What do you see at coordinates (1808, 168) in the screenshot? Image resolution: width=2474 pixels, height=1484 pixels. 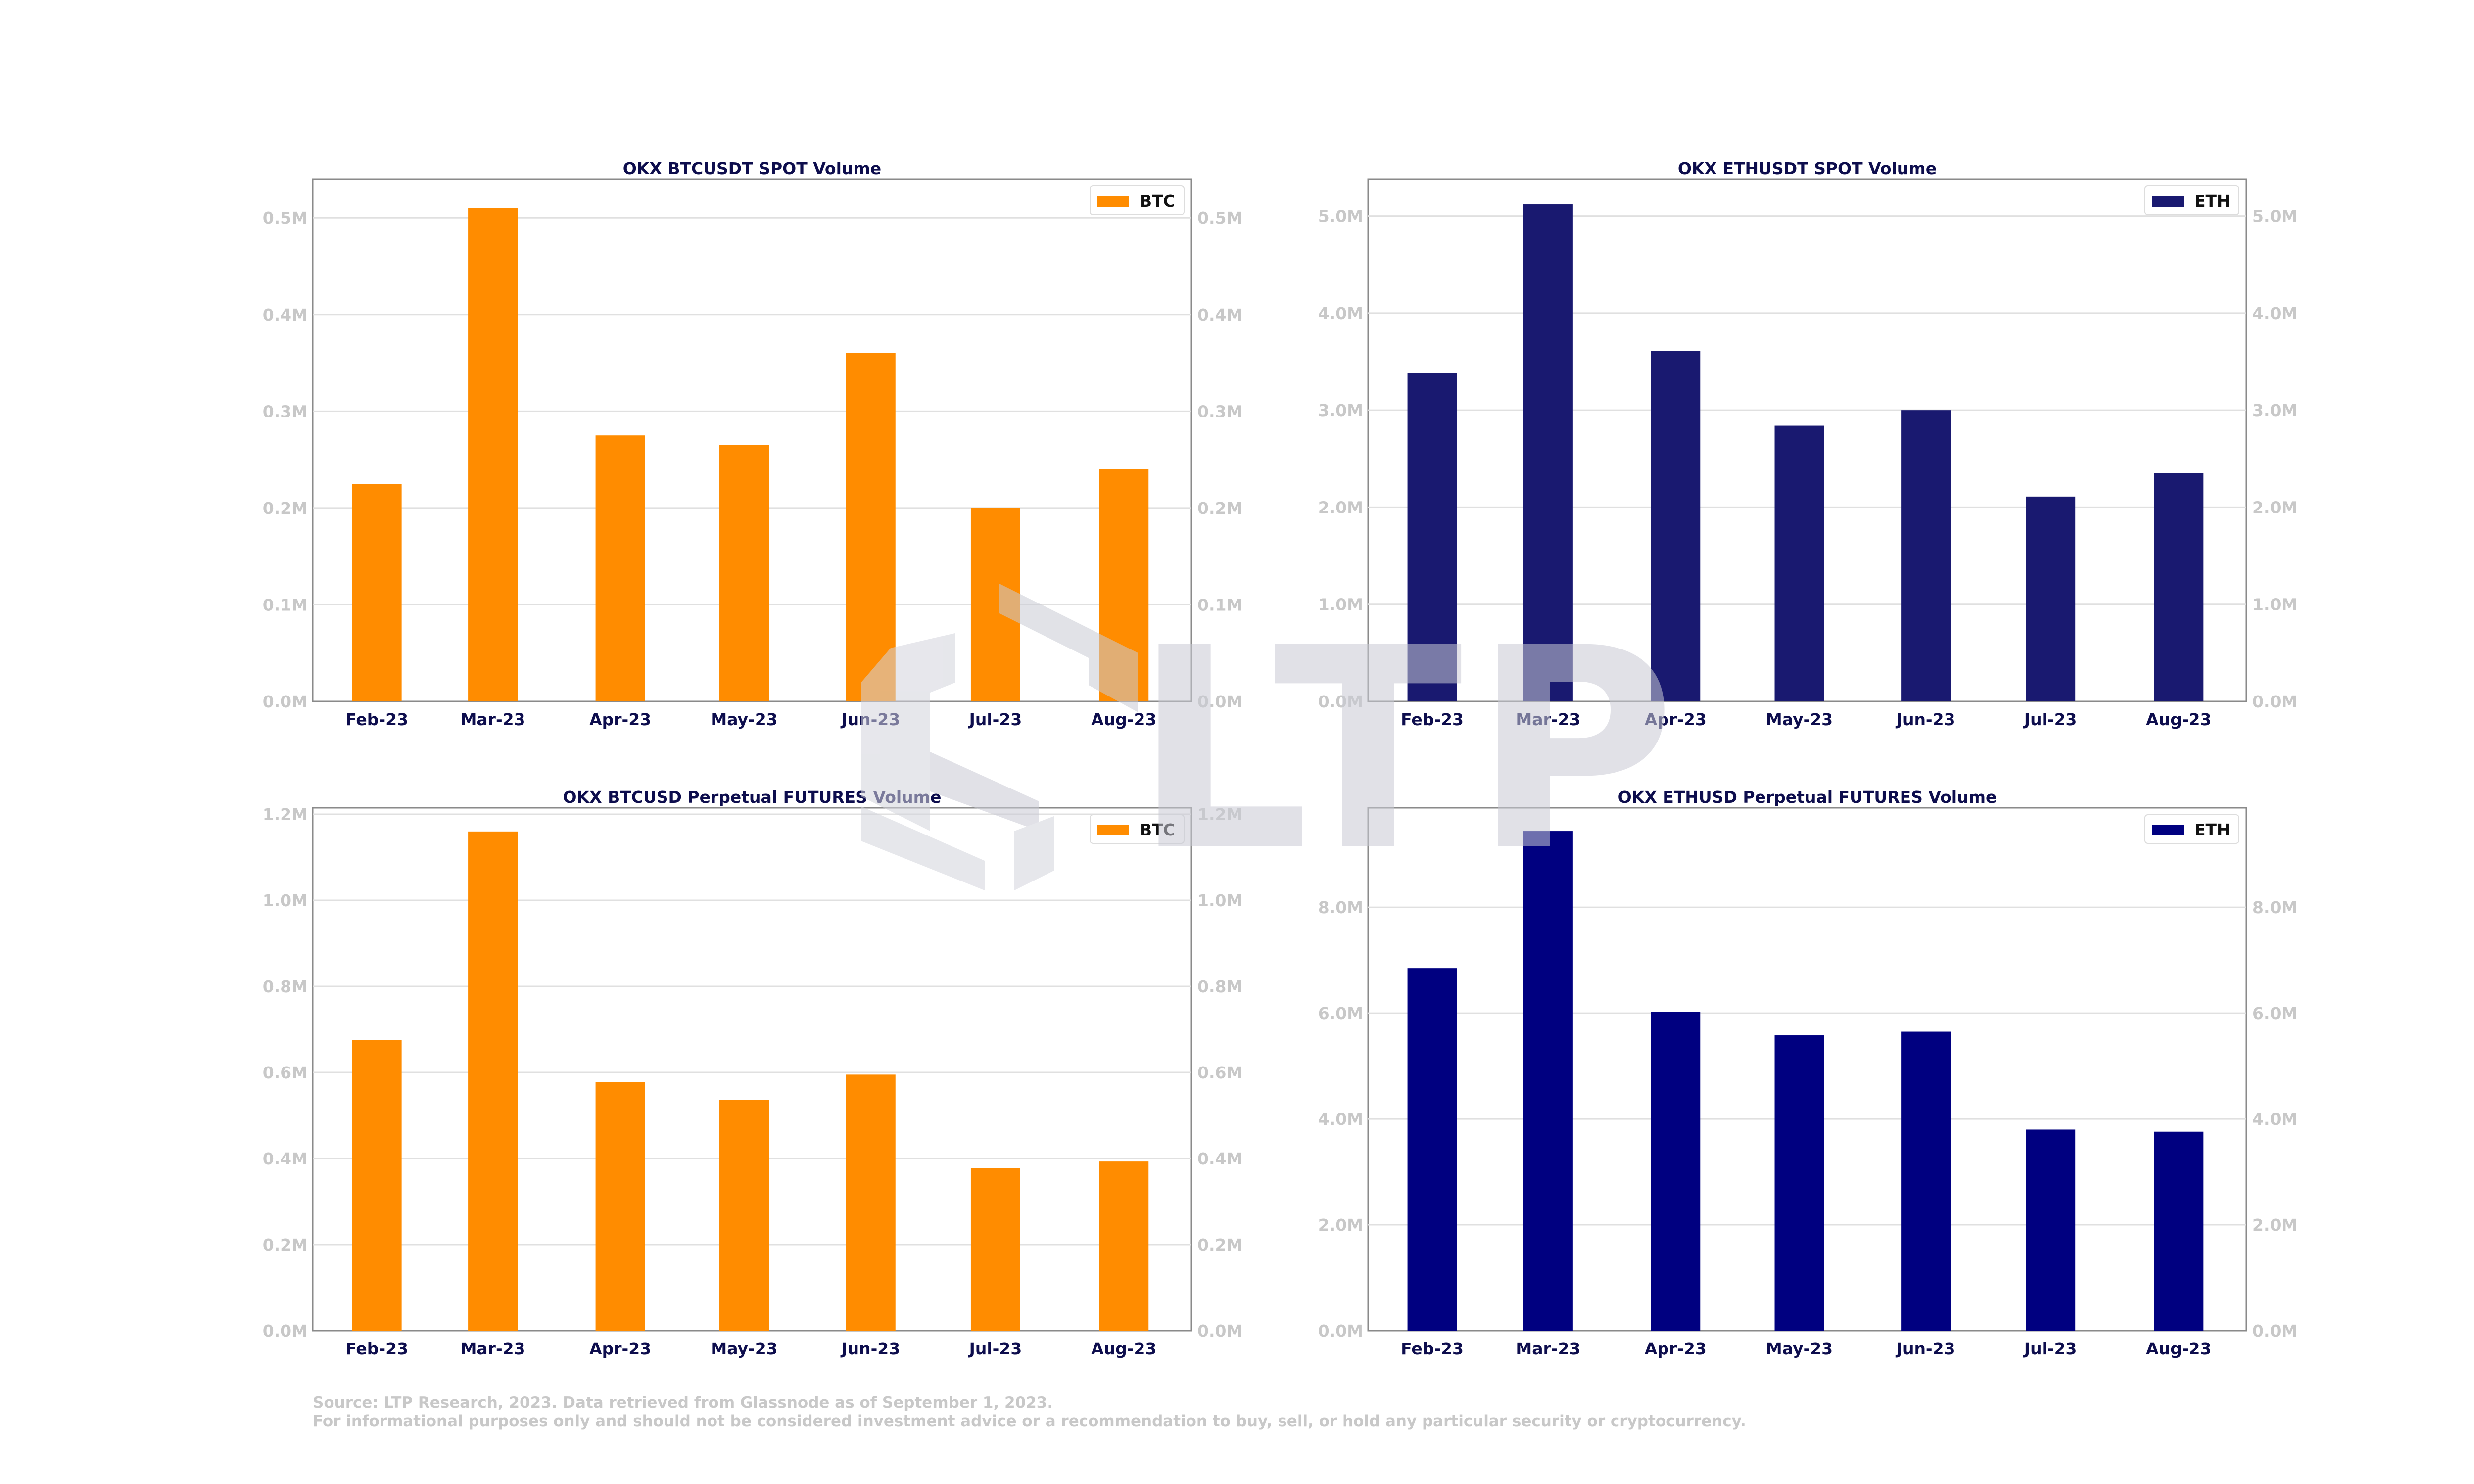 I see `chart-title: OKX ETHUSDT SPOT Volume` at bounding box center [1808, 168].